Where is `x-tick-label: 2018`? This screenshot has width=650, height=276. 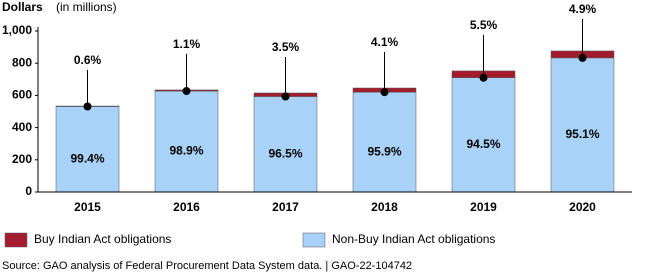
x-tick-label: 2018 is located at coordinates (384, 207).